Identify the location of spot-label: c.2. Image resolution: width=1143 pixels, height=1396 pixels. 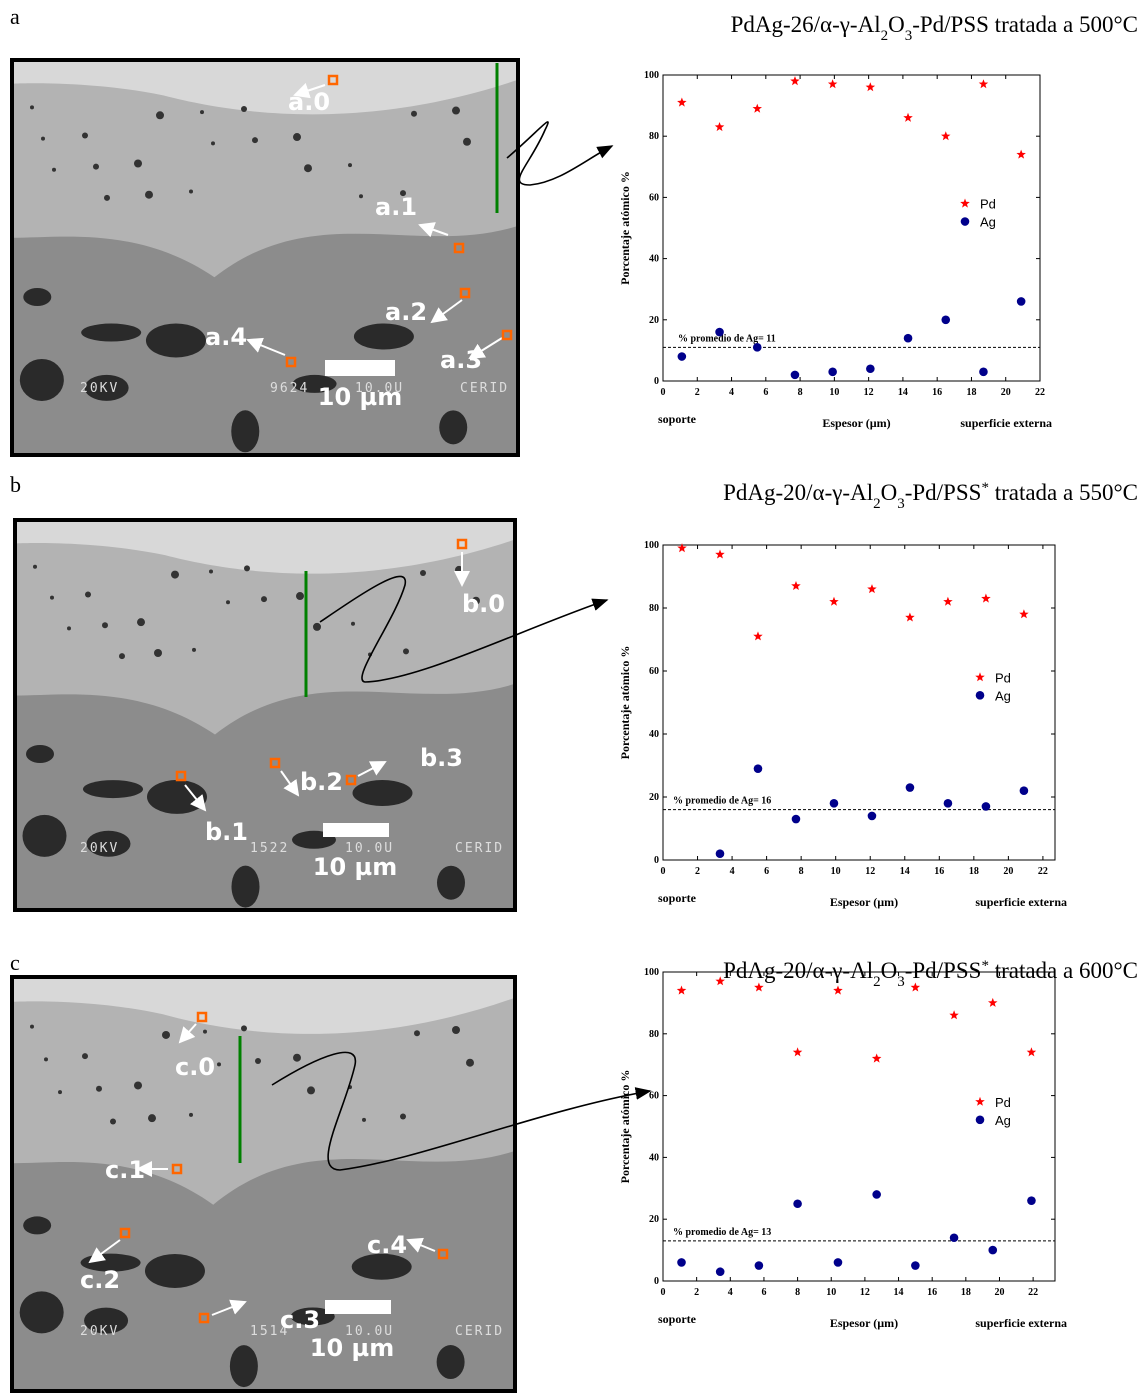
(100, 1280).